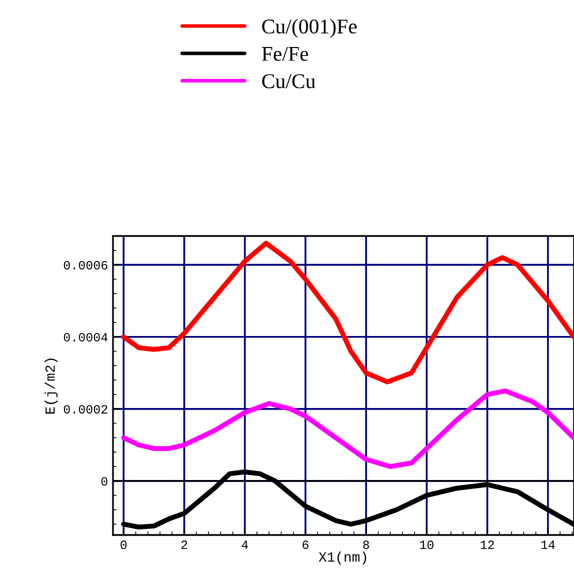 The height and width of the screenshot is (574, 574). I want to click on y-tick-label: 0, so click(104, 481).